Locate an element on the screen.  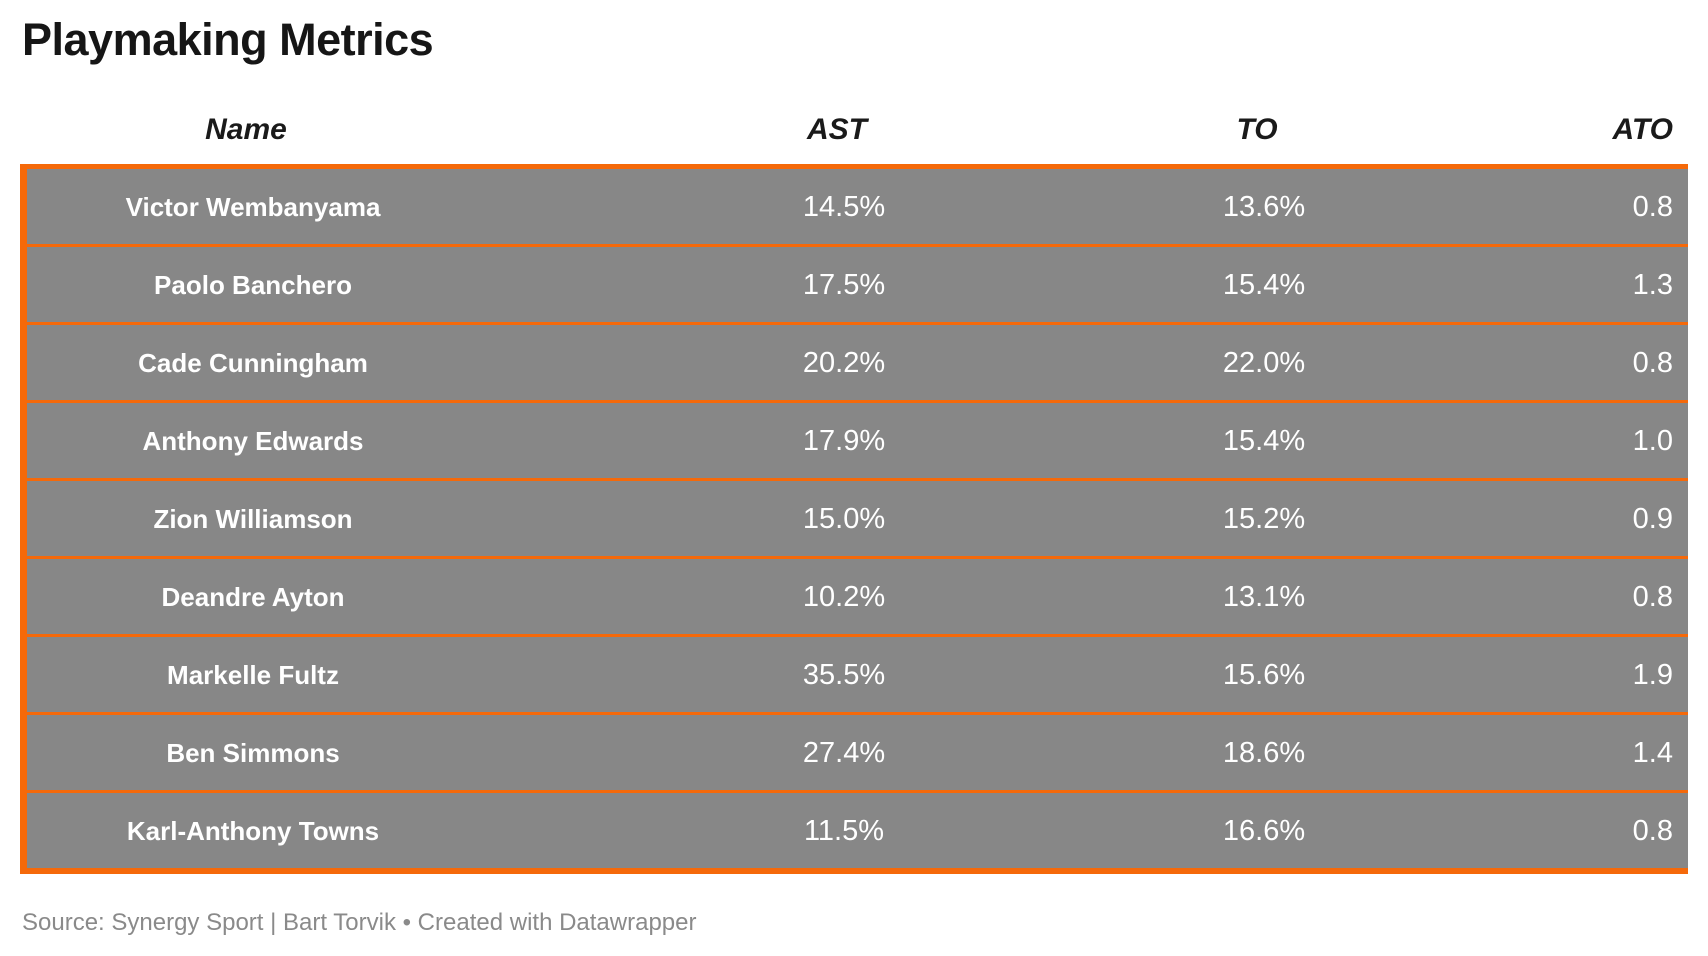
cell-ast: 11.5% is located at coordinates (844, 830).